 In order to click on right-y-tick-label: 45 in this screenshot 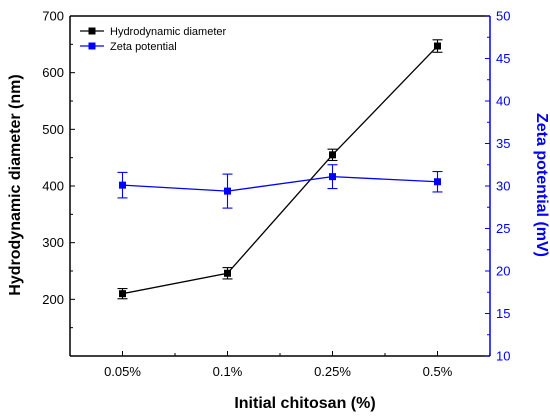, I will do `click(503, 58)`.